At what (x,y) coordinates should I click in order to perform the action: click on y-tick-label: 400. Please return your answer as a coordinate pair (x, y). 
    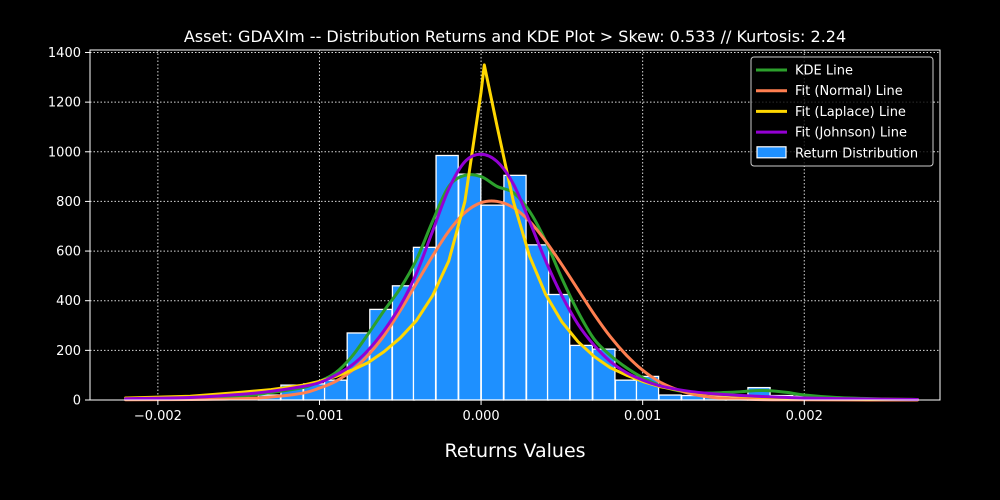
    Looking at the image, I should click on (68, 301).